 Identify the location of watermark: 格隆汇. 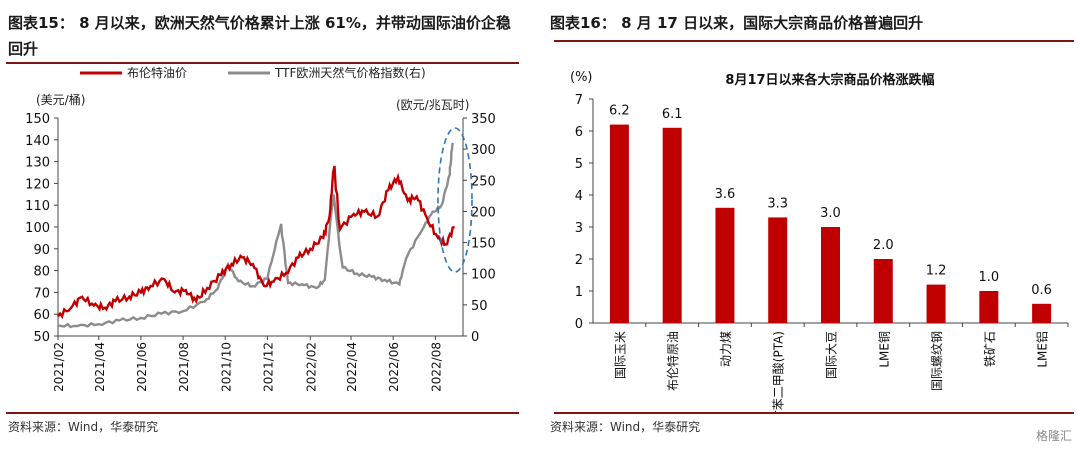
(1053, 436).